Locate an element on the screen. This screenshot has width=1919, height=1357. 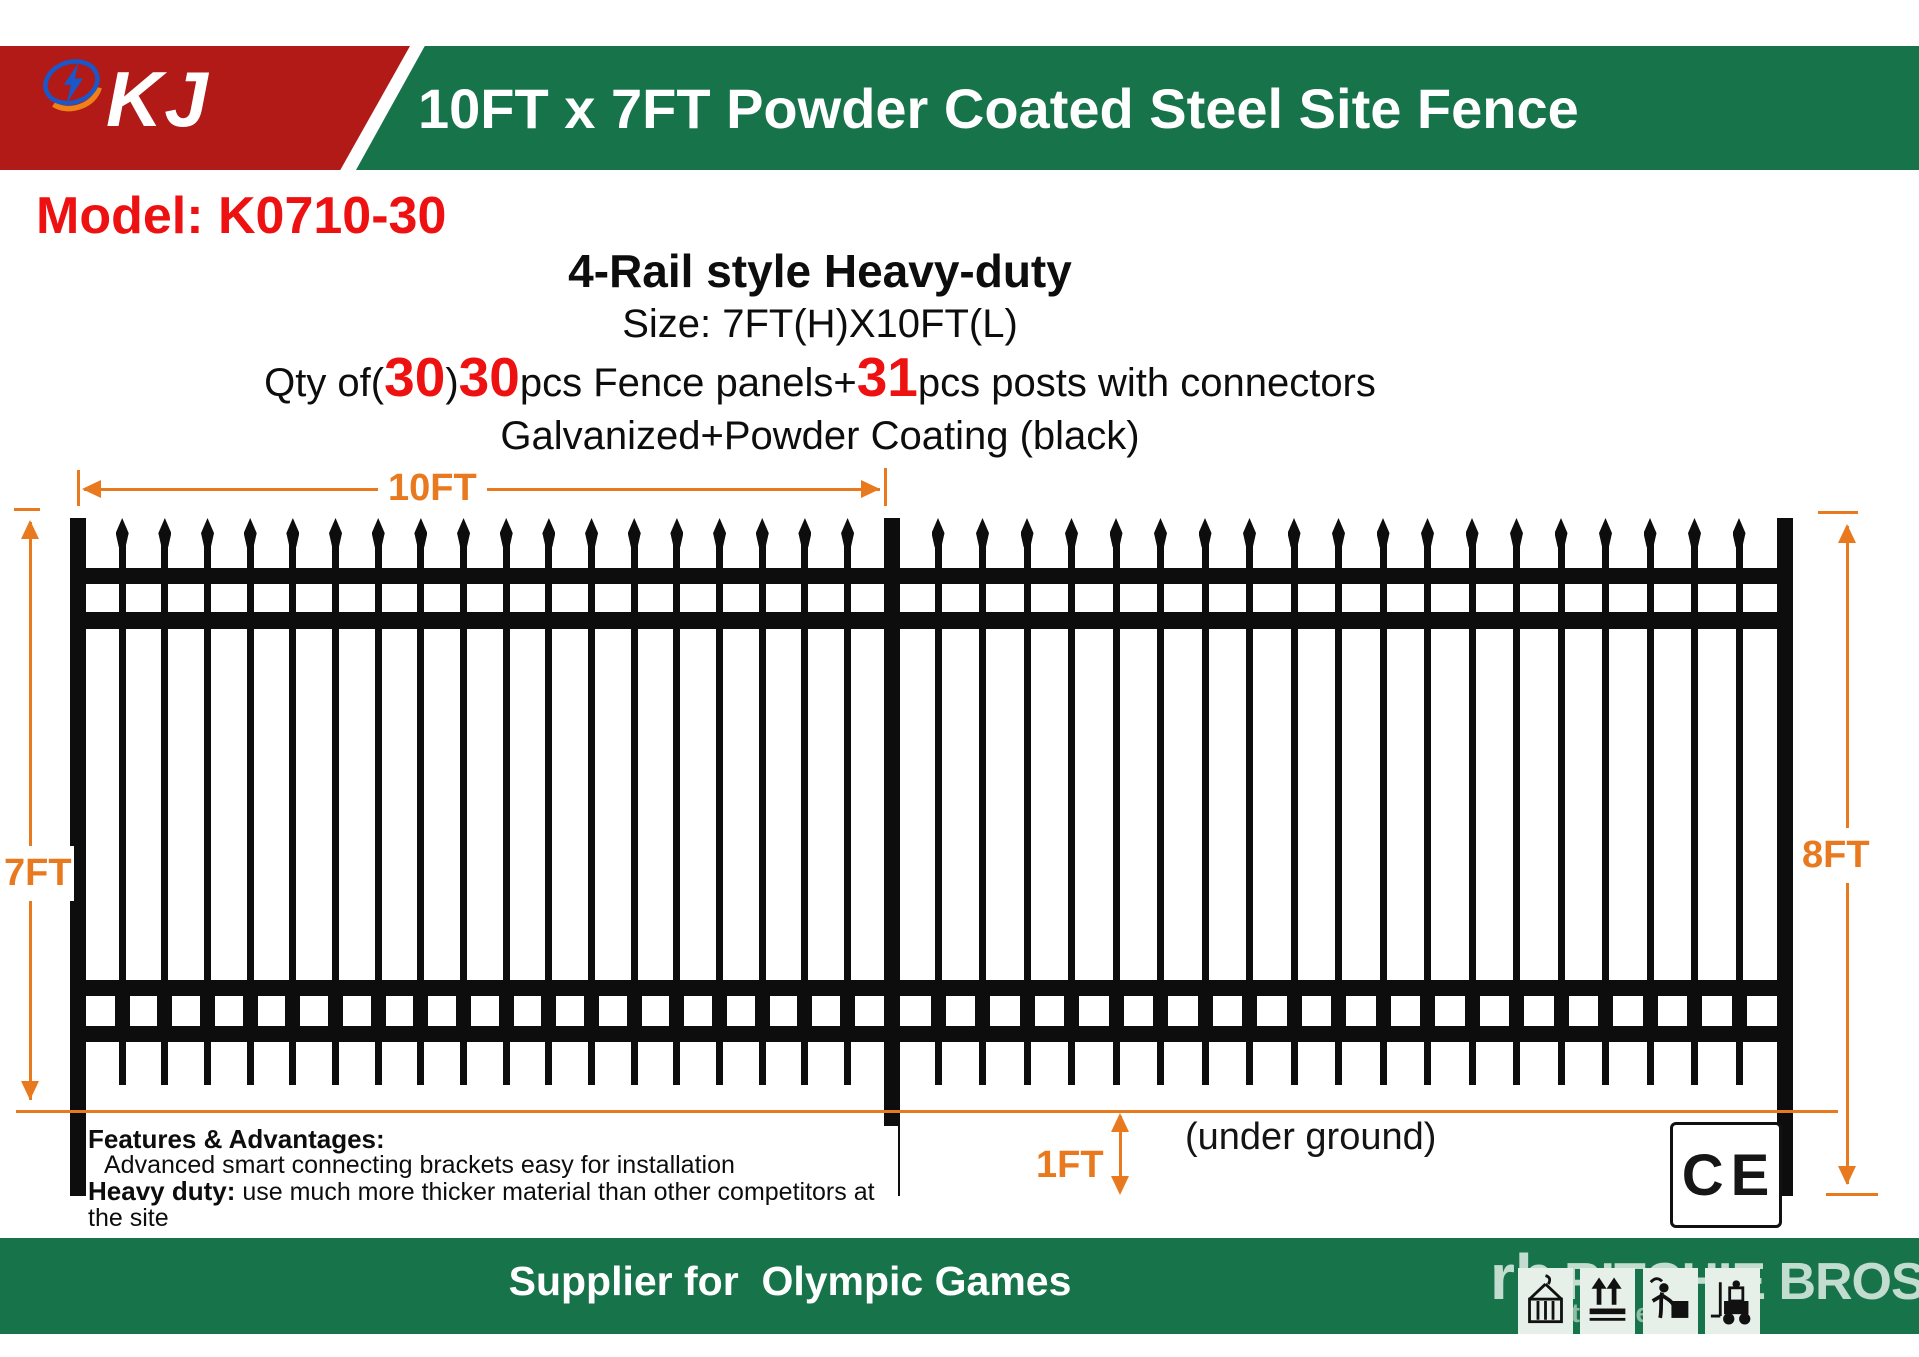
footer-slogan: Supplier for Olympic Games is located at coordinates (790, 1281).